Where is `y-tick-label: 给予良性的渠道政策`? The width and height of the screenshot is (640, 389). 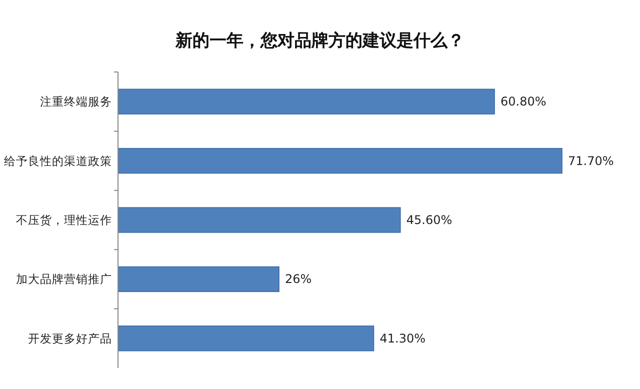
y-tick-label: 给予良性的渠道政策 is located at coordinates (58, 161).